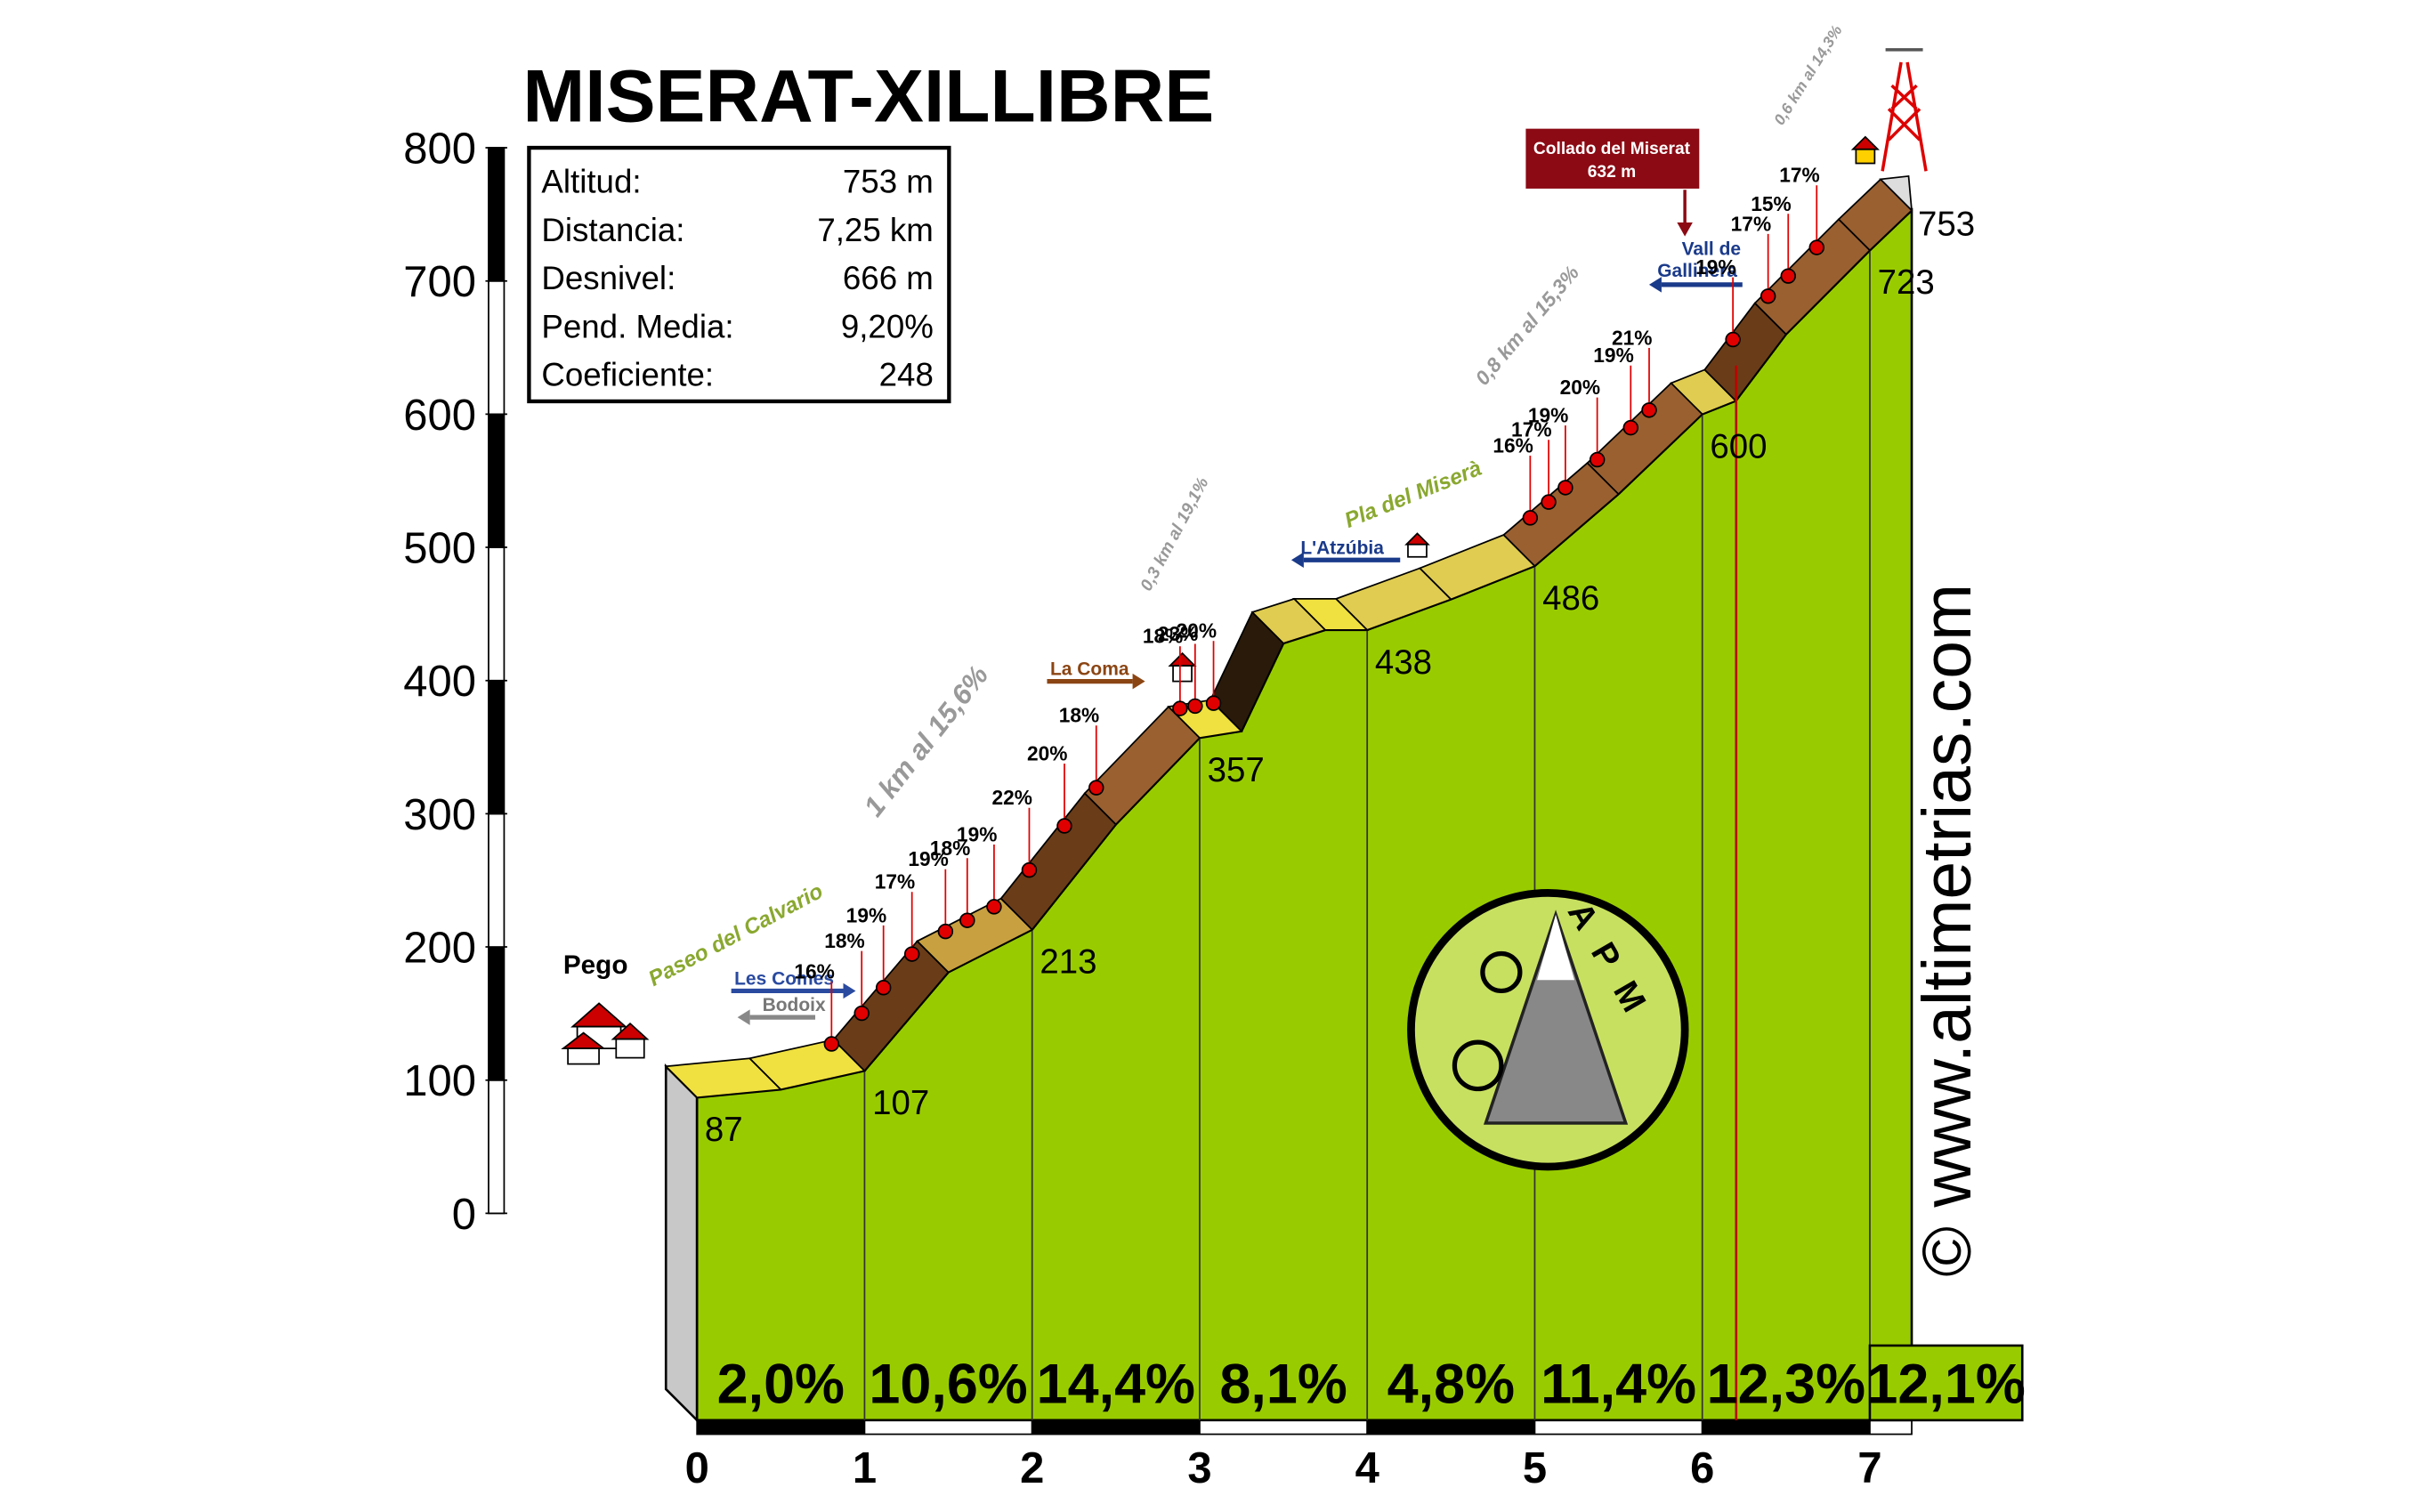  Describe the element at coordinates (906, 374) in the screenshot. I see `info-value: 248` at that location.